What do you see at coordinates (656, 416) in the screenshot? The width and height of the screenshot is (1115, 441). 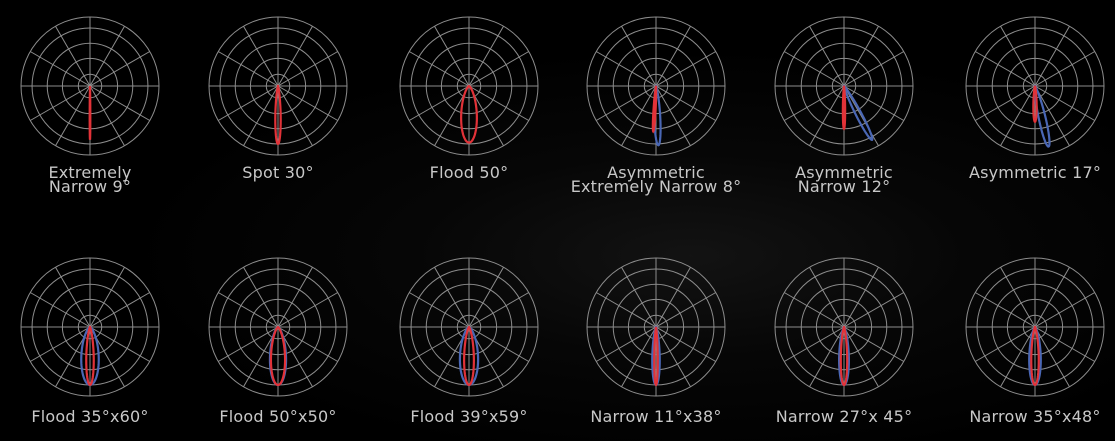 I see `diagram-caption-10: Narrow 11°x38°` at bounding box center [656, 416].